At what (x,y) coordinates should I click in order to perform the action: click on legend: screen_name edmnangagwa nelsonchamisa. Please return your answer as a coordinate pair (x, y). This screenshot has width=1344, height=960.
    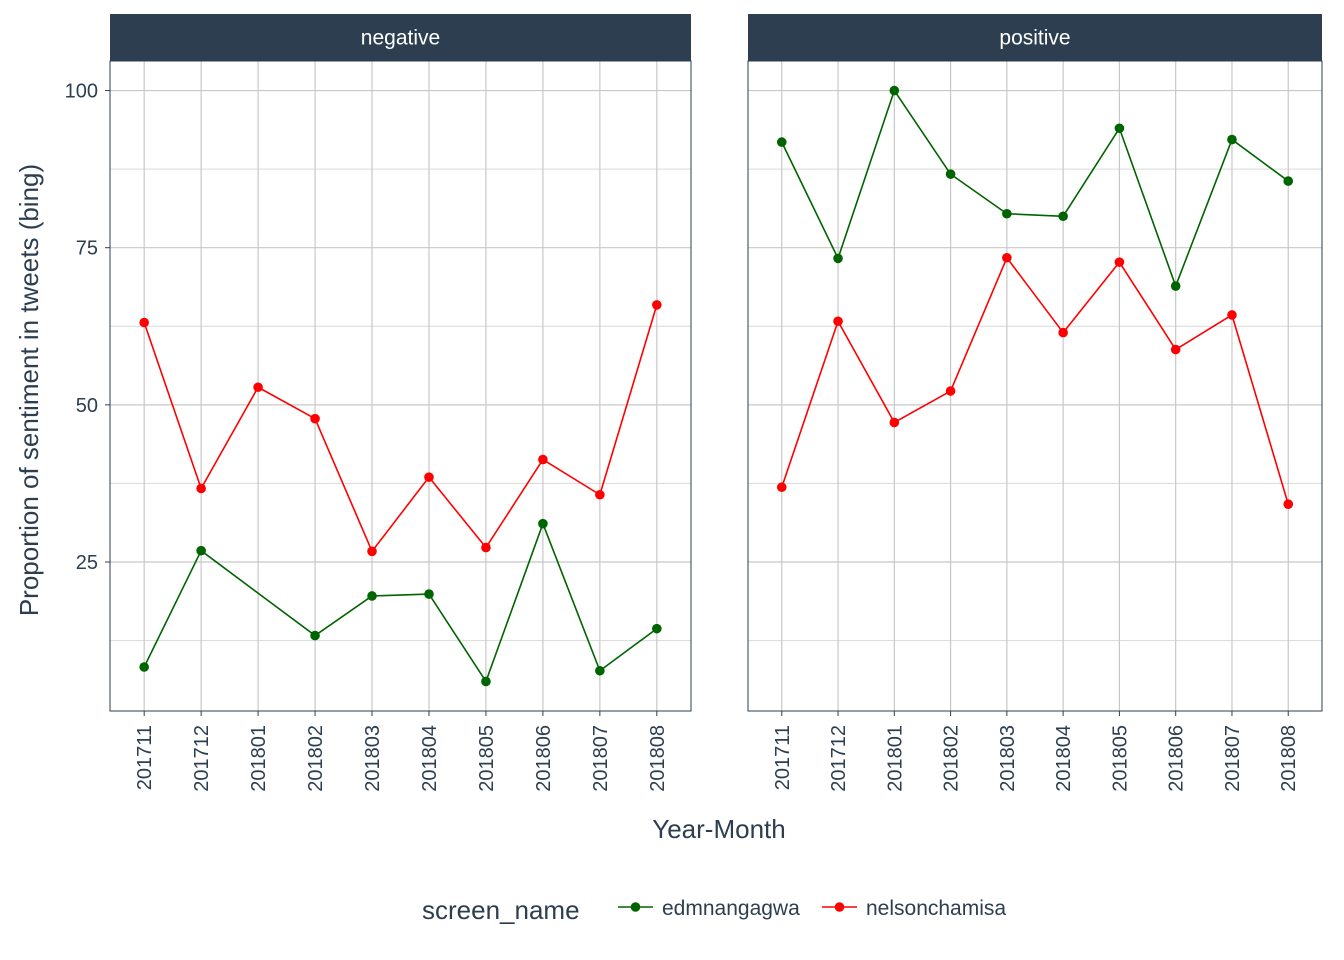
    Looking at the image, I should click on (714, 910).